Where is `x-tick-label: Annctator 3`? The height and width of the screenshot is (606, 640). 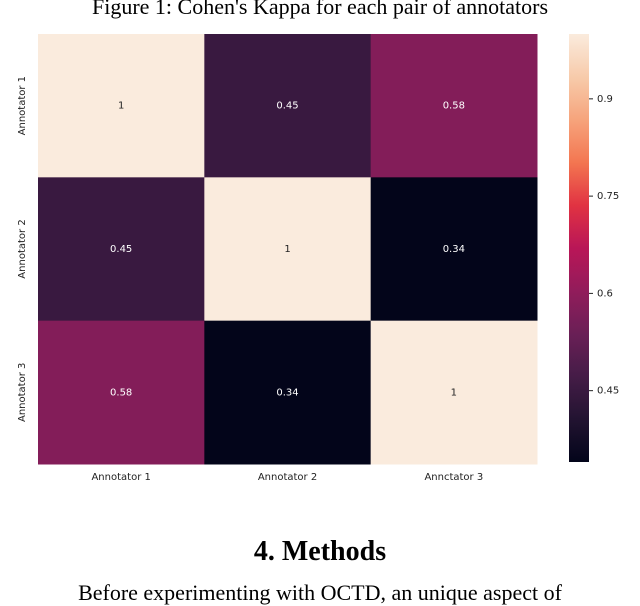 x-tick-label: Annctator 3 is located at coordinates (453, 477).